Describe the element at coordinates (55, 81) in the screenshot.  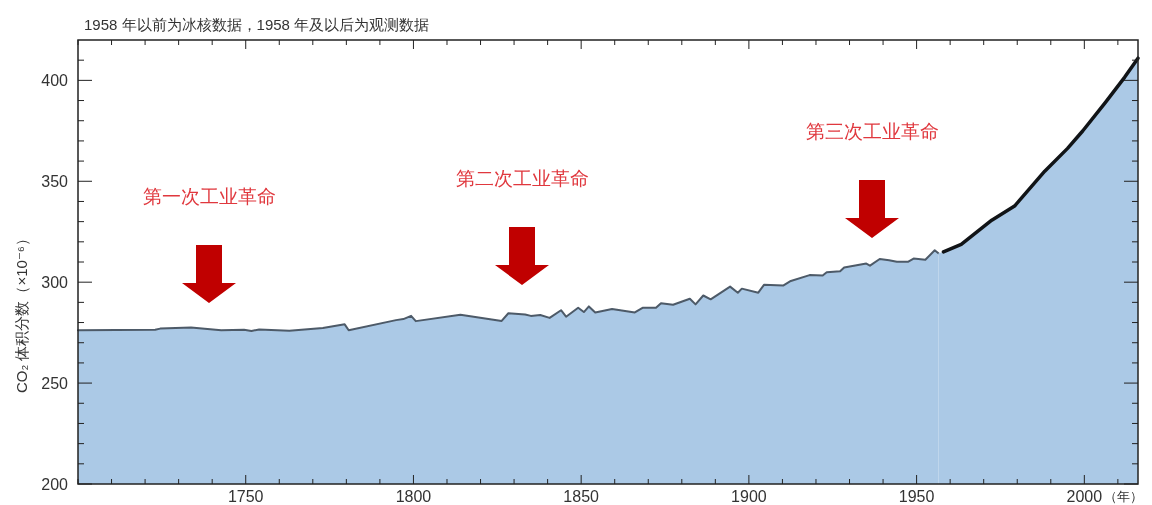
I see `y-tick-label: 400` at that location.